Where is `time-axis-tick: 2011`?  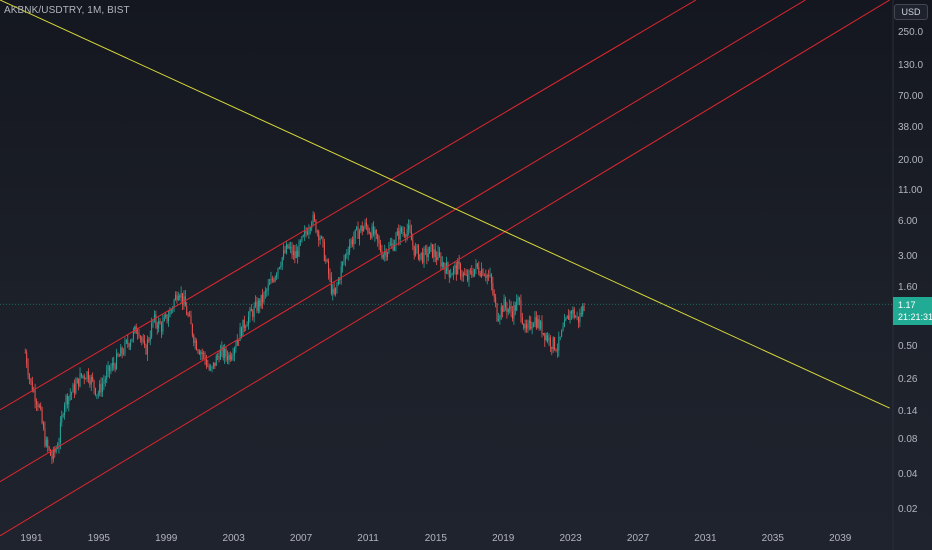 time-axis-tick: 2011 is located at coordinates (368, 538).